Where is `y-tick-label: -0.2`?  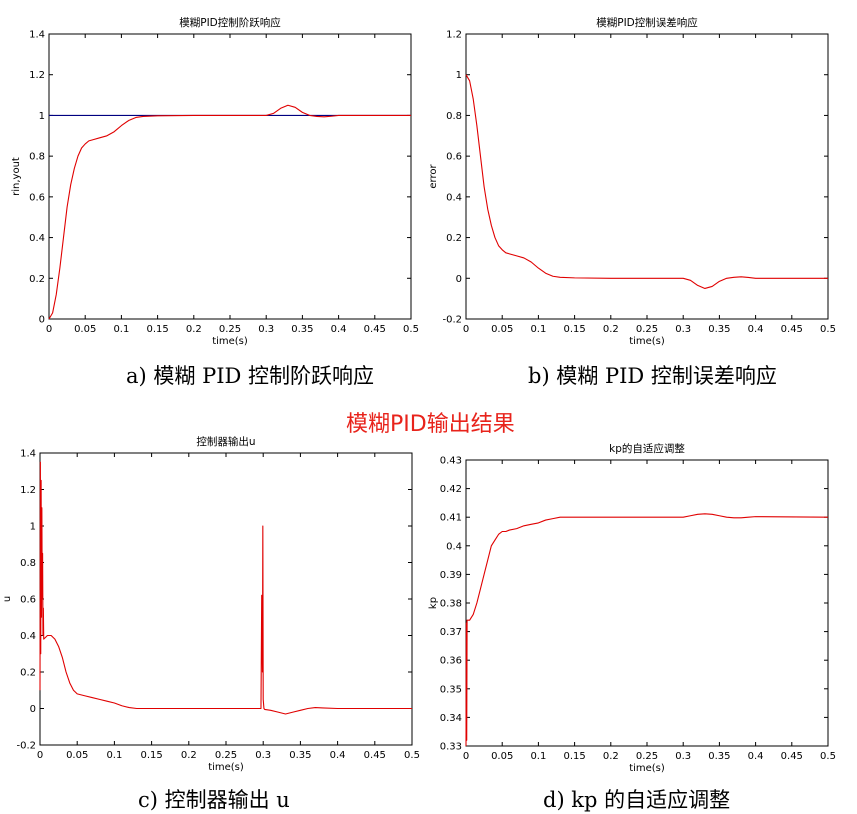
y-tick-label: -0.2 is located at coordinates (26, 746).